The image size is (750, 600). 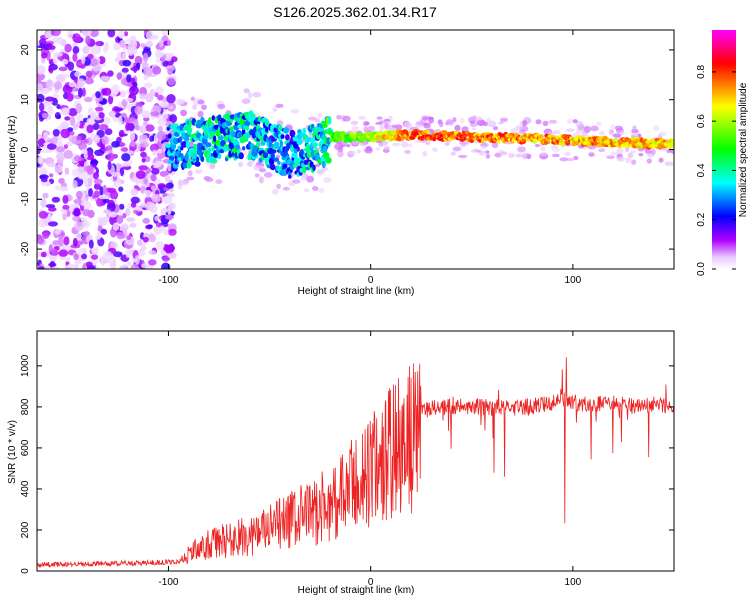 What do you see at coordinates (701, 121) in the screenshot?
I see `tick-label: 0.6` at bounding box center [701, 121].